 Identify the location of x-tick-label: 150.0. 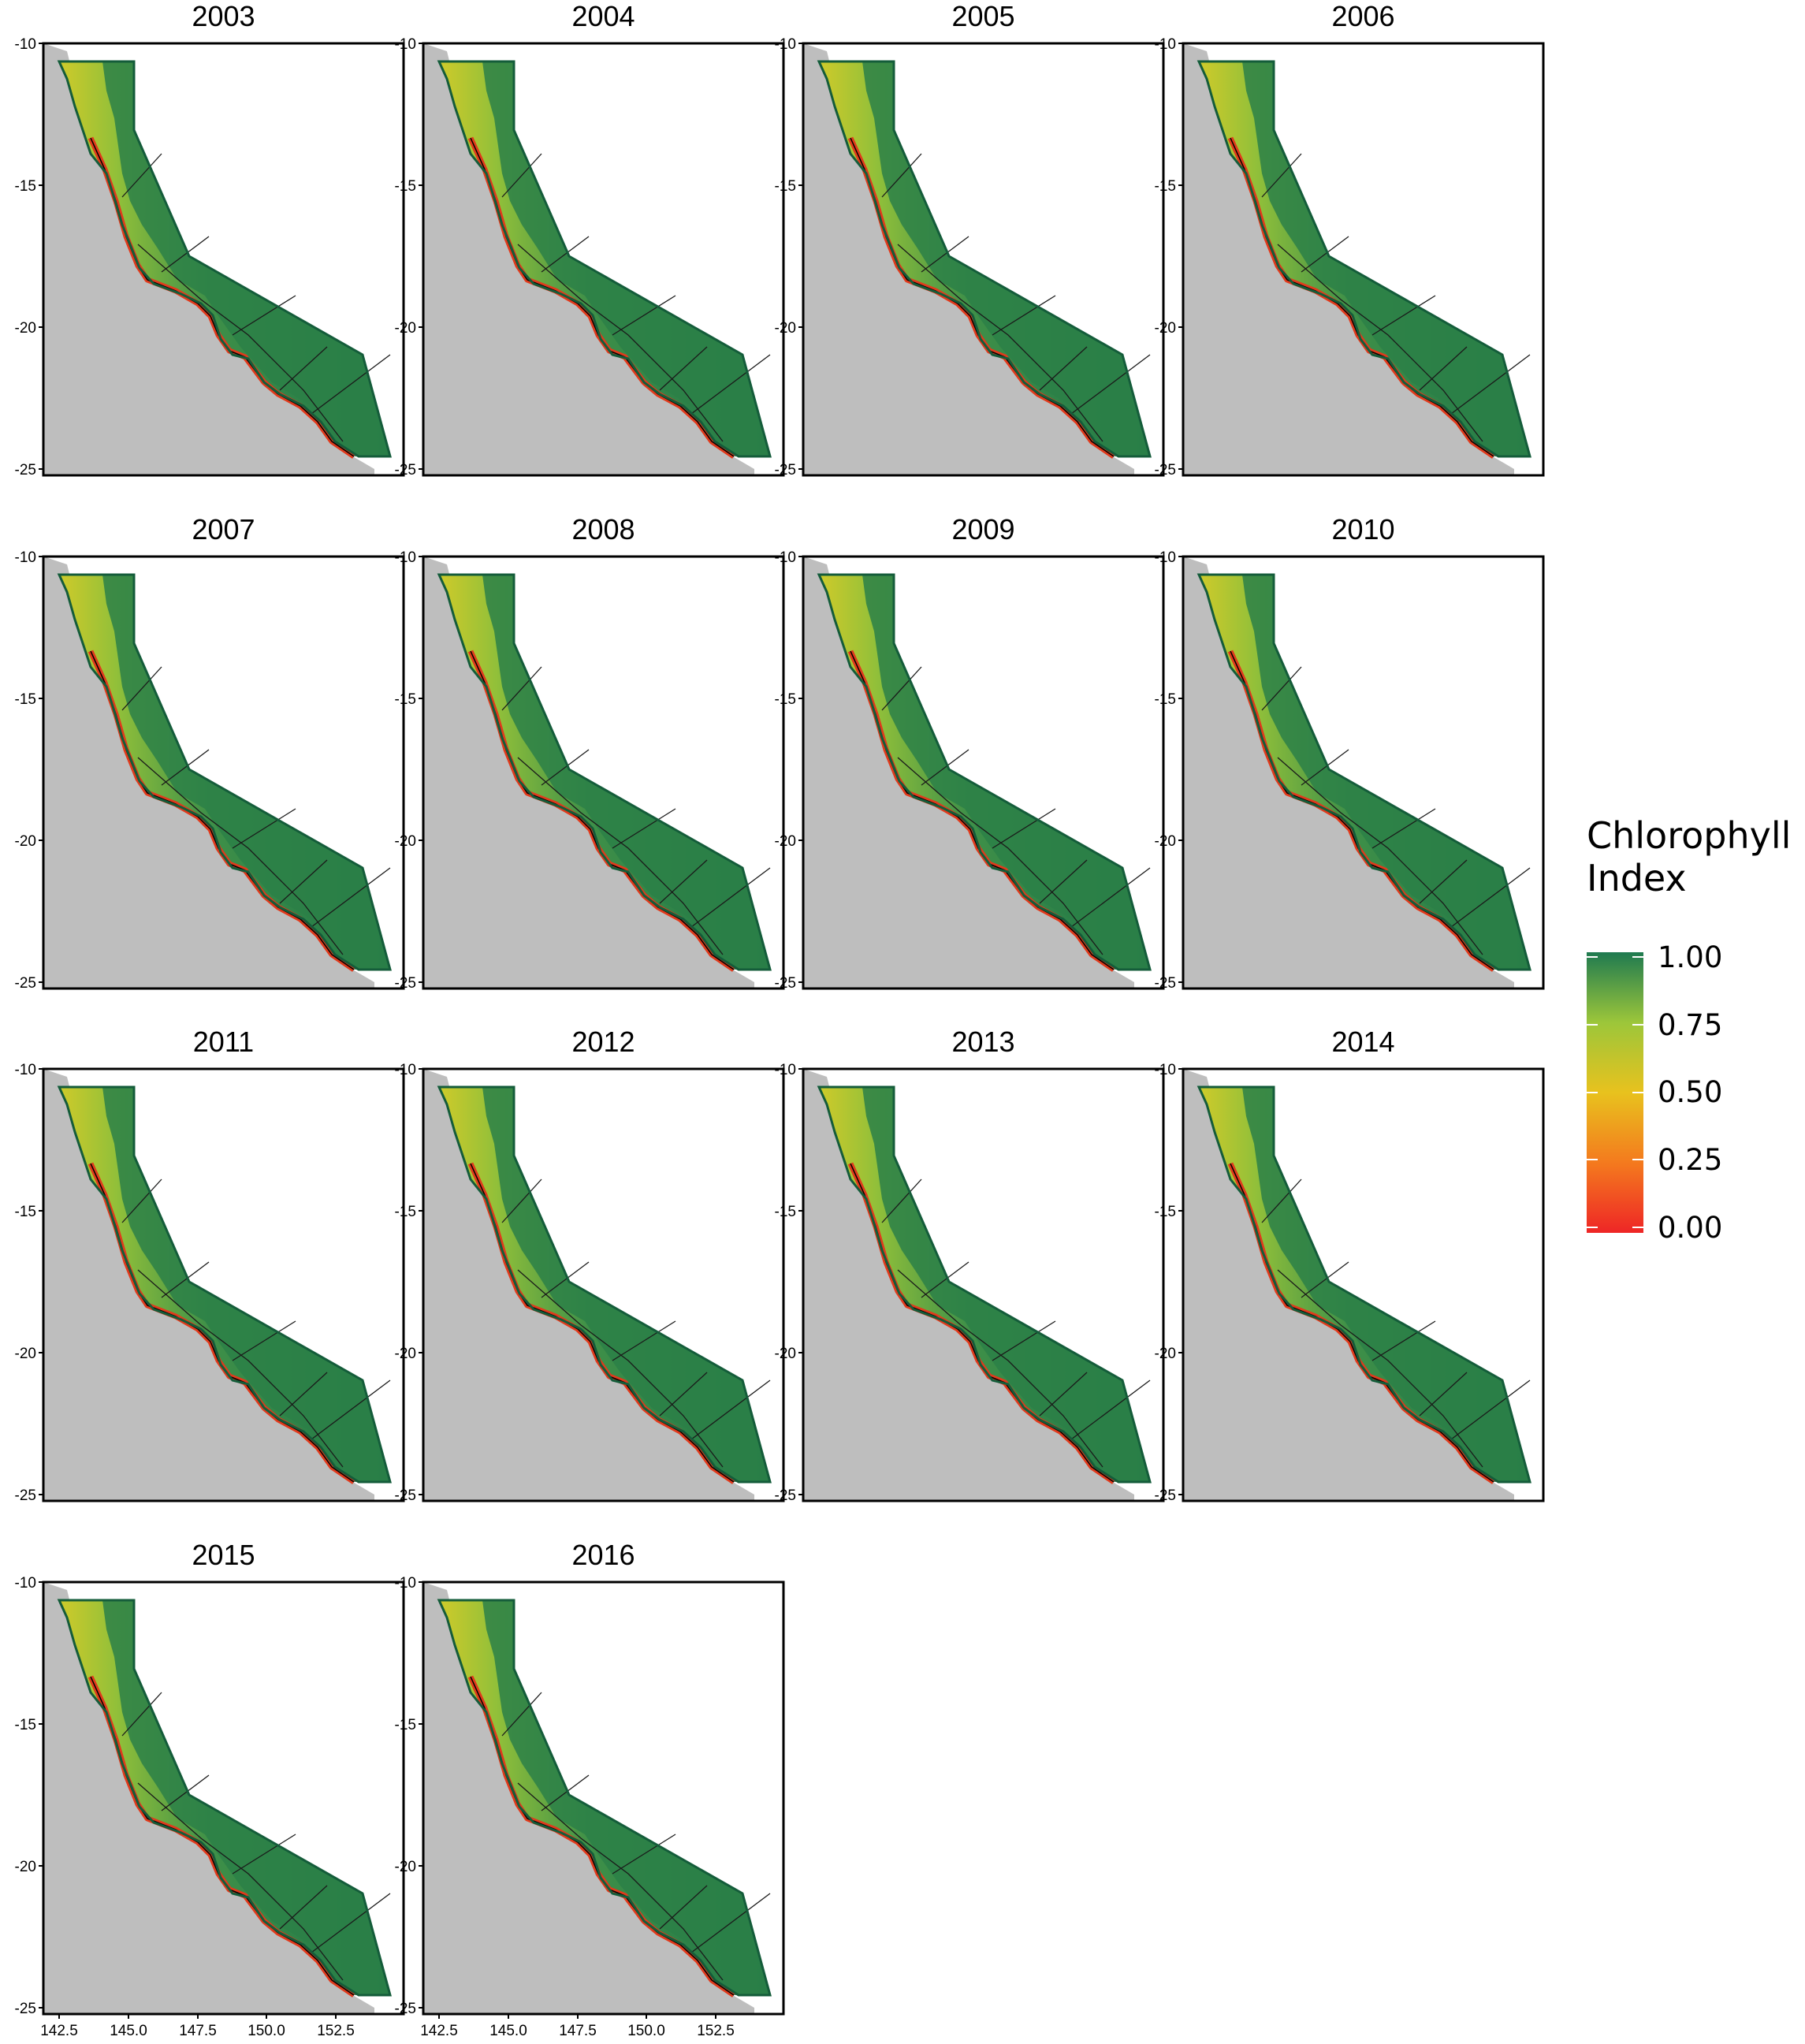
(646, 2031).